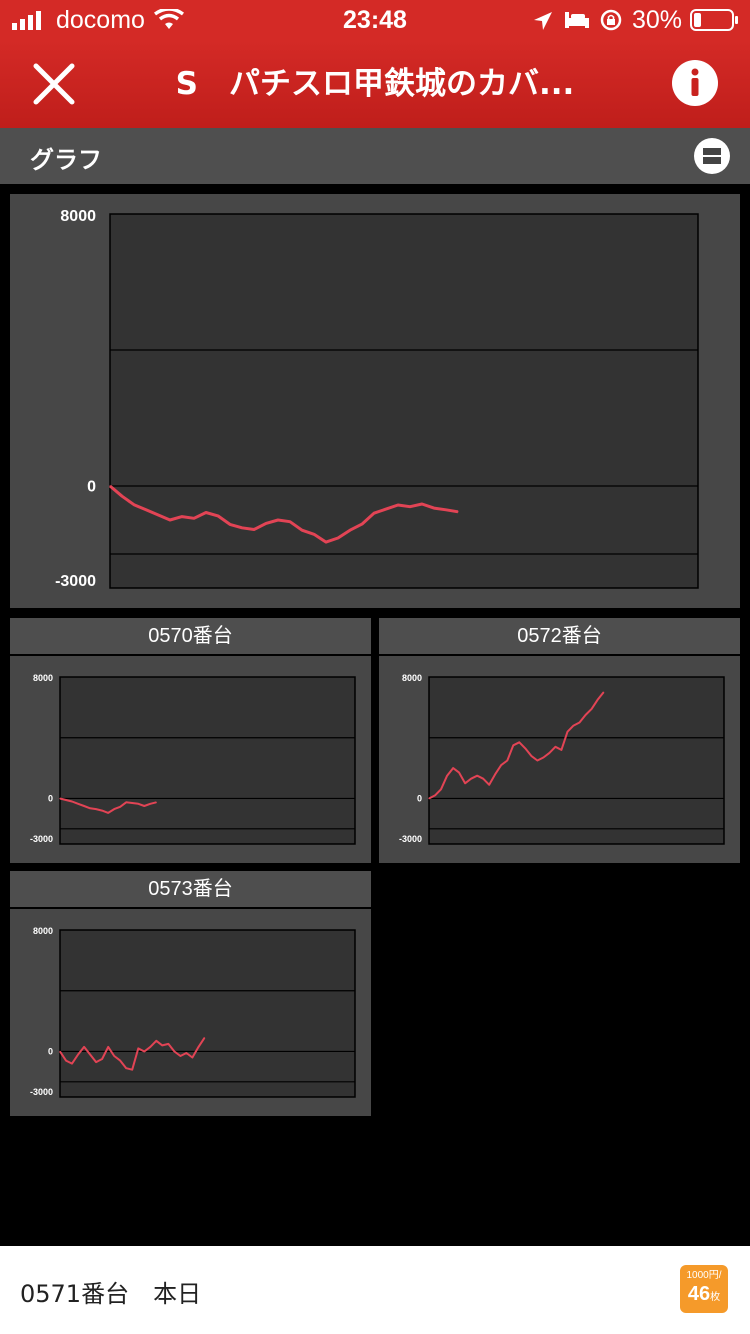 This screenshot has width=750, height=1334. Describe the element at coordinates (704, 1289) in the screenshot. I see `rate-badge: 1000円/ 46枚` at that location.